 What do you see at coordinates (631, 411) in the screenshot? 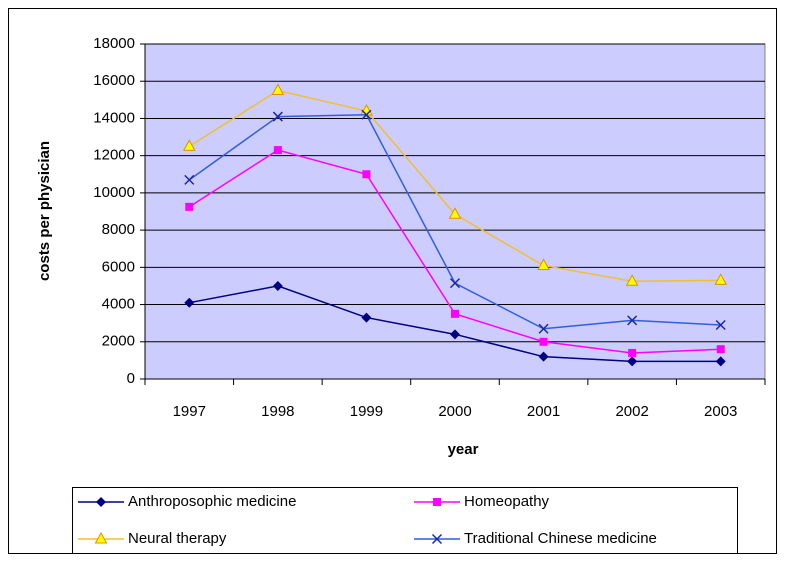
I see `x-tick-label: 2002` at bounding box center [631, 411].